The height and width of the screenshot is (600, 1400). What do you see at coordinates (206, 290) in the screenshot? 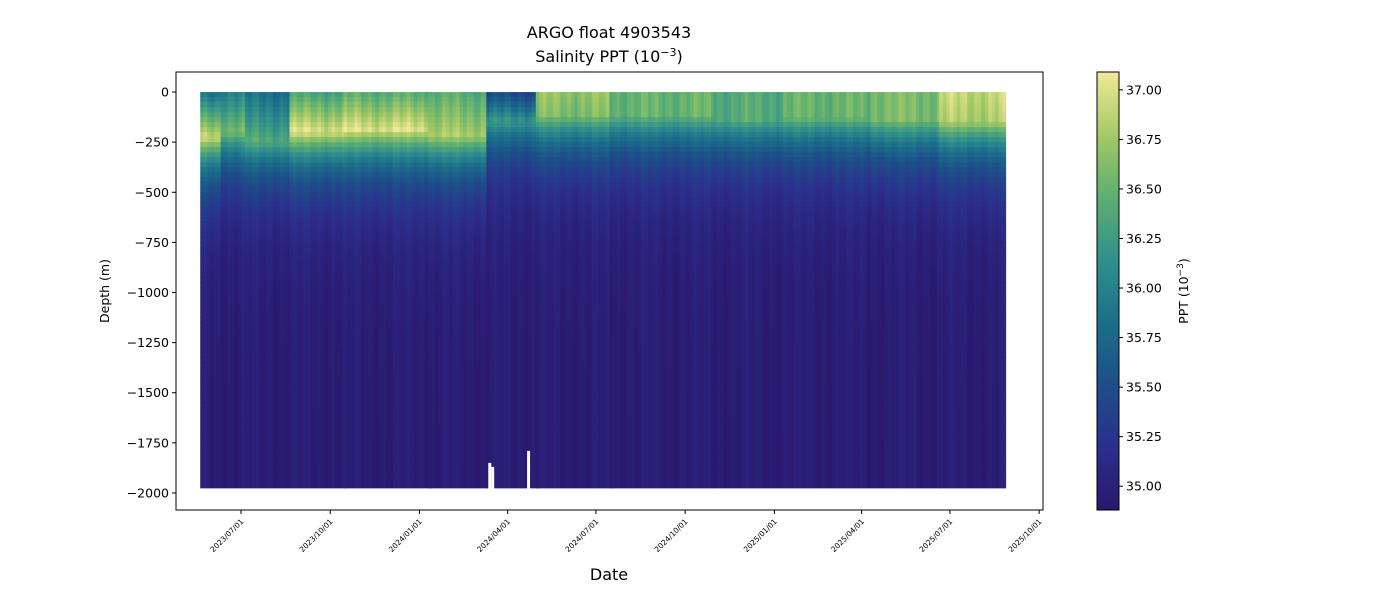
I see `profile-column` at bounding box center [206, 290].